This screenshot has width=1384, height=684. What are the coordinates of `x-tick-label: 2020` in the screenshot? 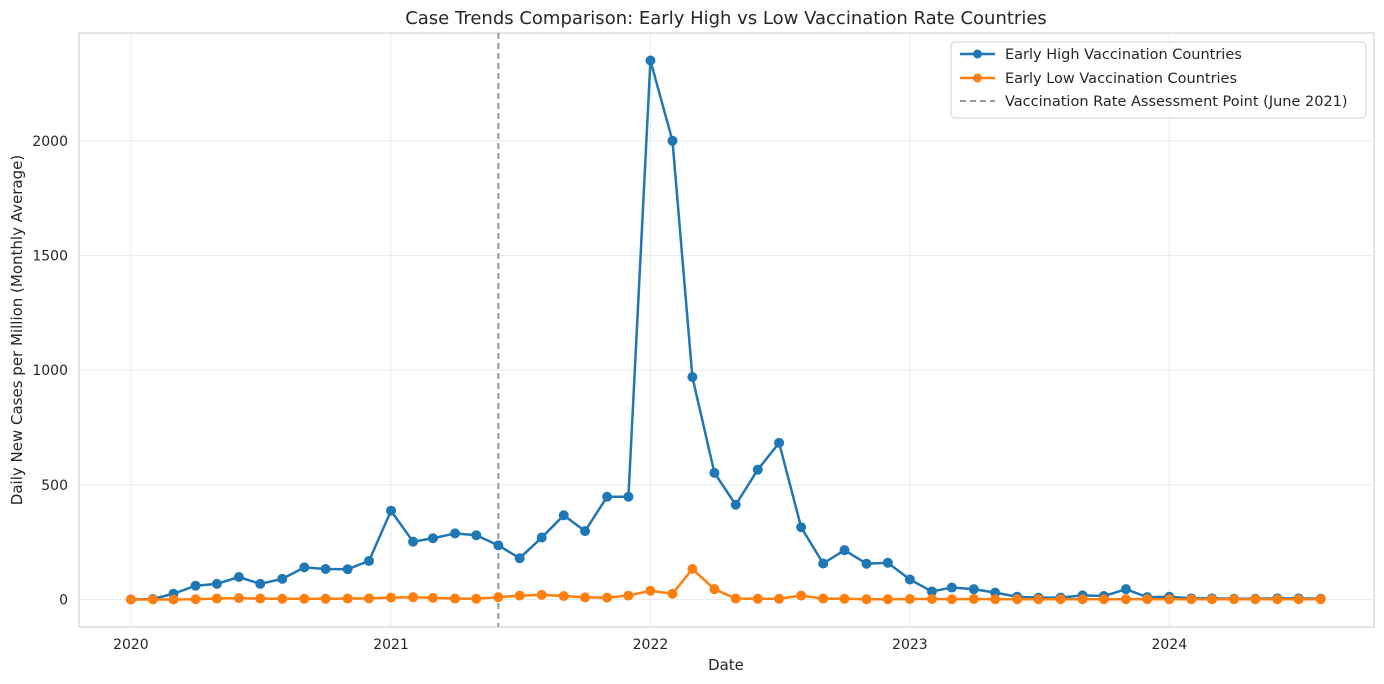 It's located at (131, 645).